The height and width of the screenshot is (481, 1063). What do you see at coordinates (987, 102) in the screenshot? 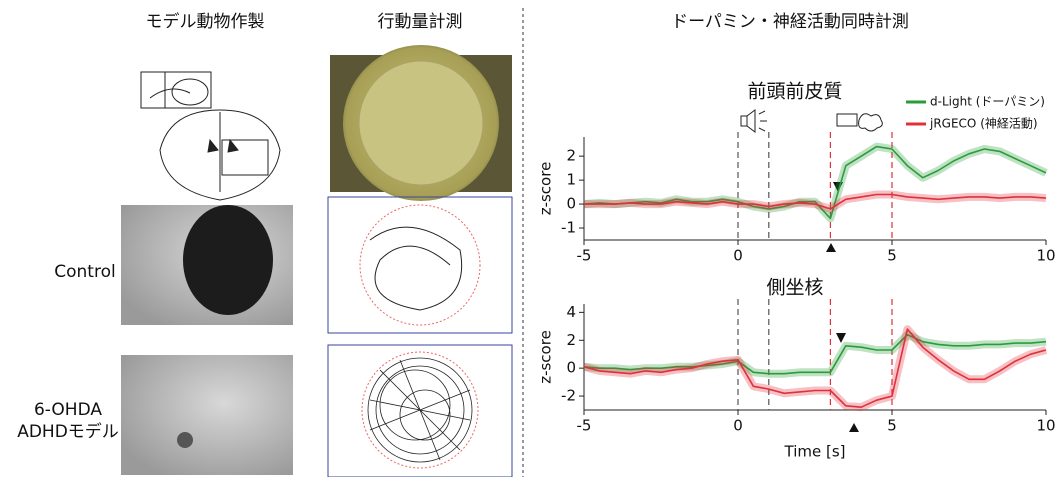
I see `legend-label: d-Light (ドーパミン)` at bounding box center [987, 102].